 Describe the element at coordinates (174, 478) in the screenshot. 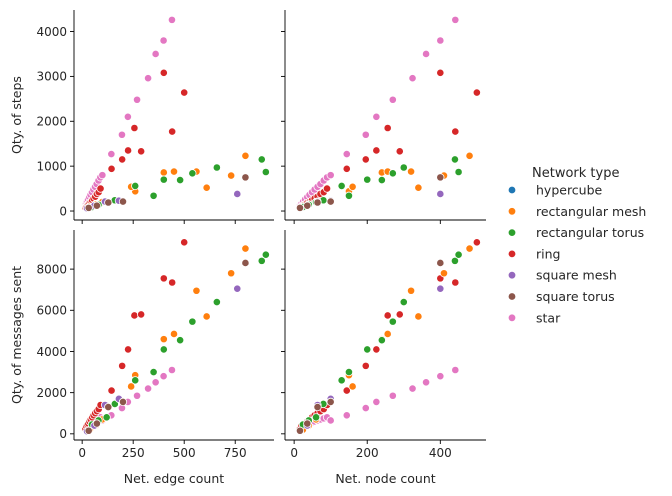

I see `x-axis-label: Net. edge count` at that location.